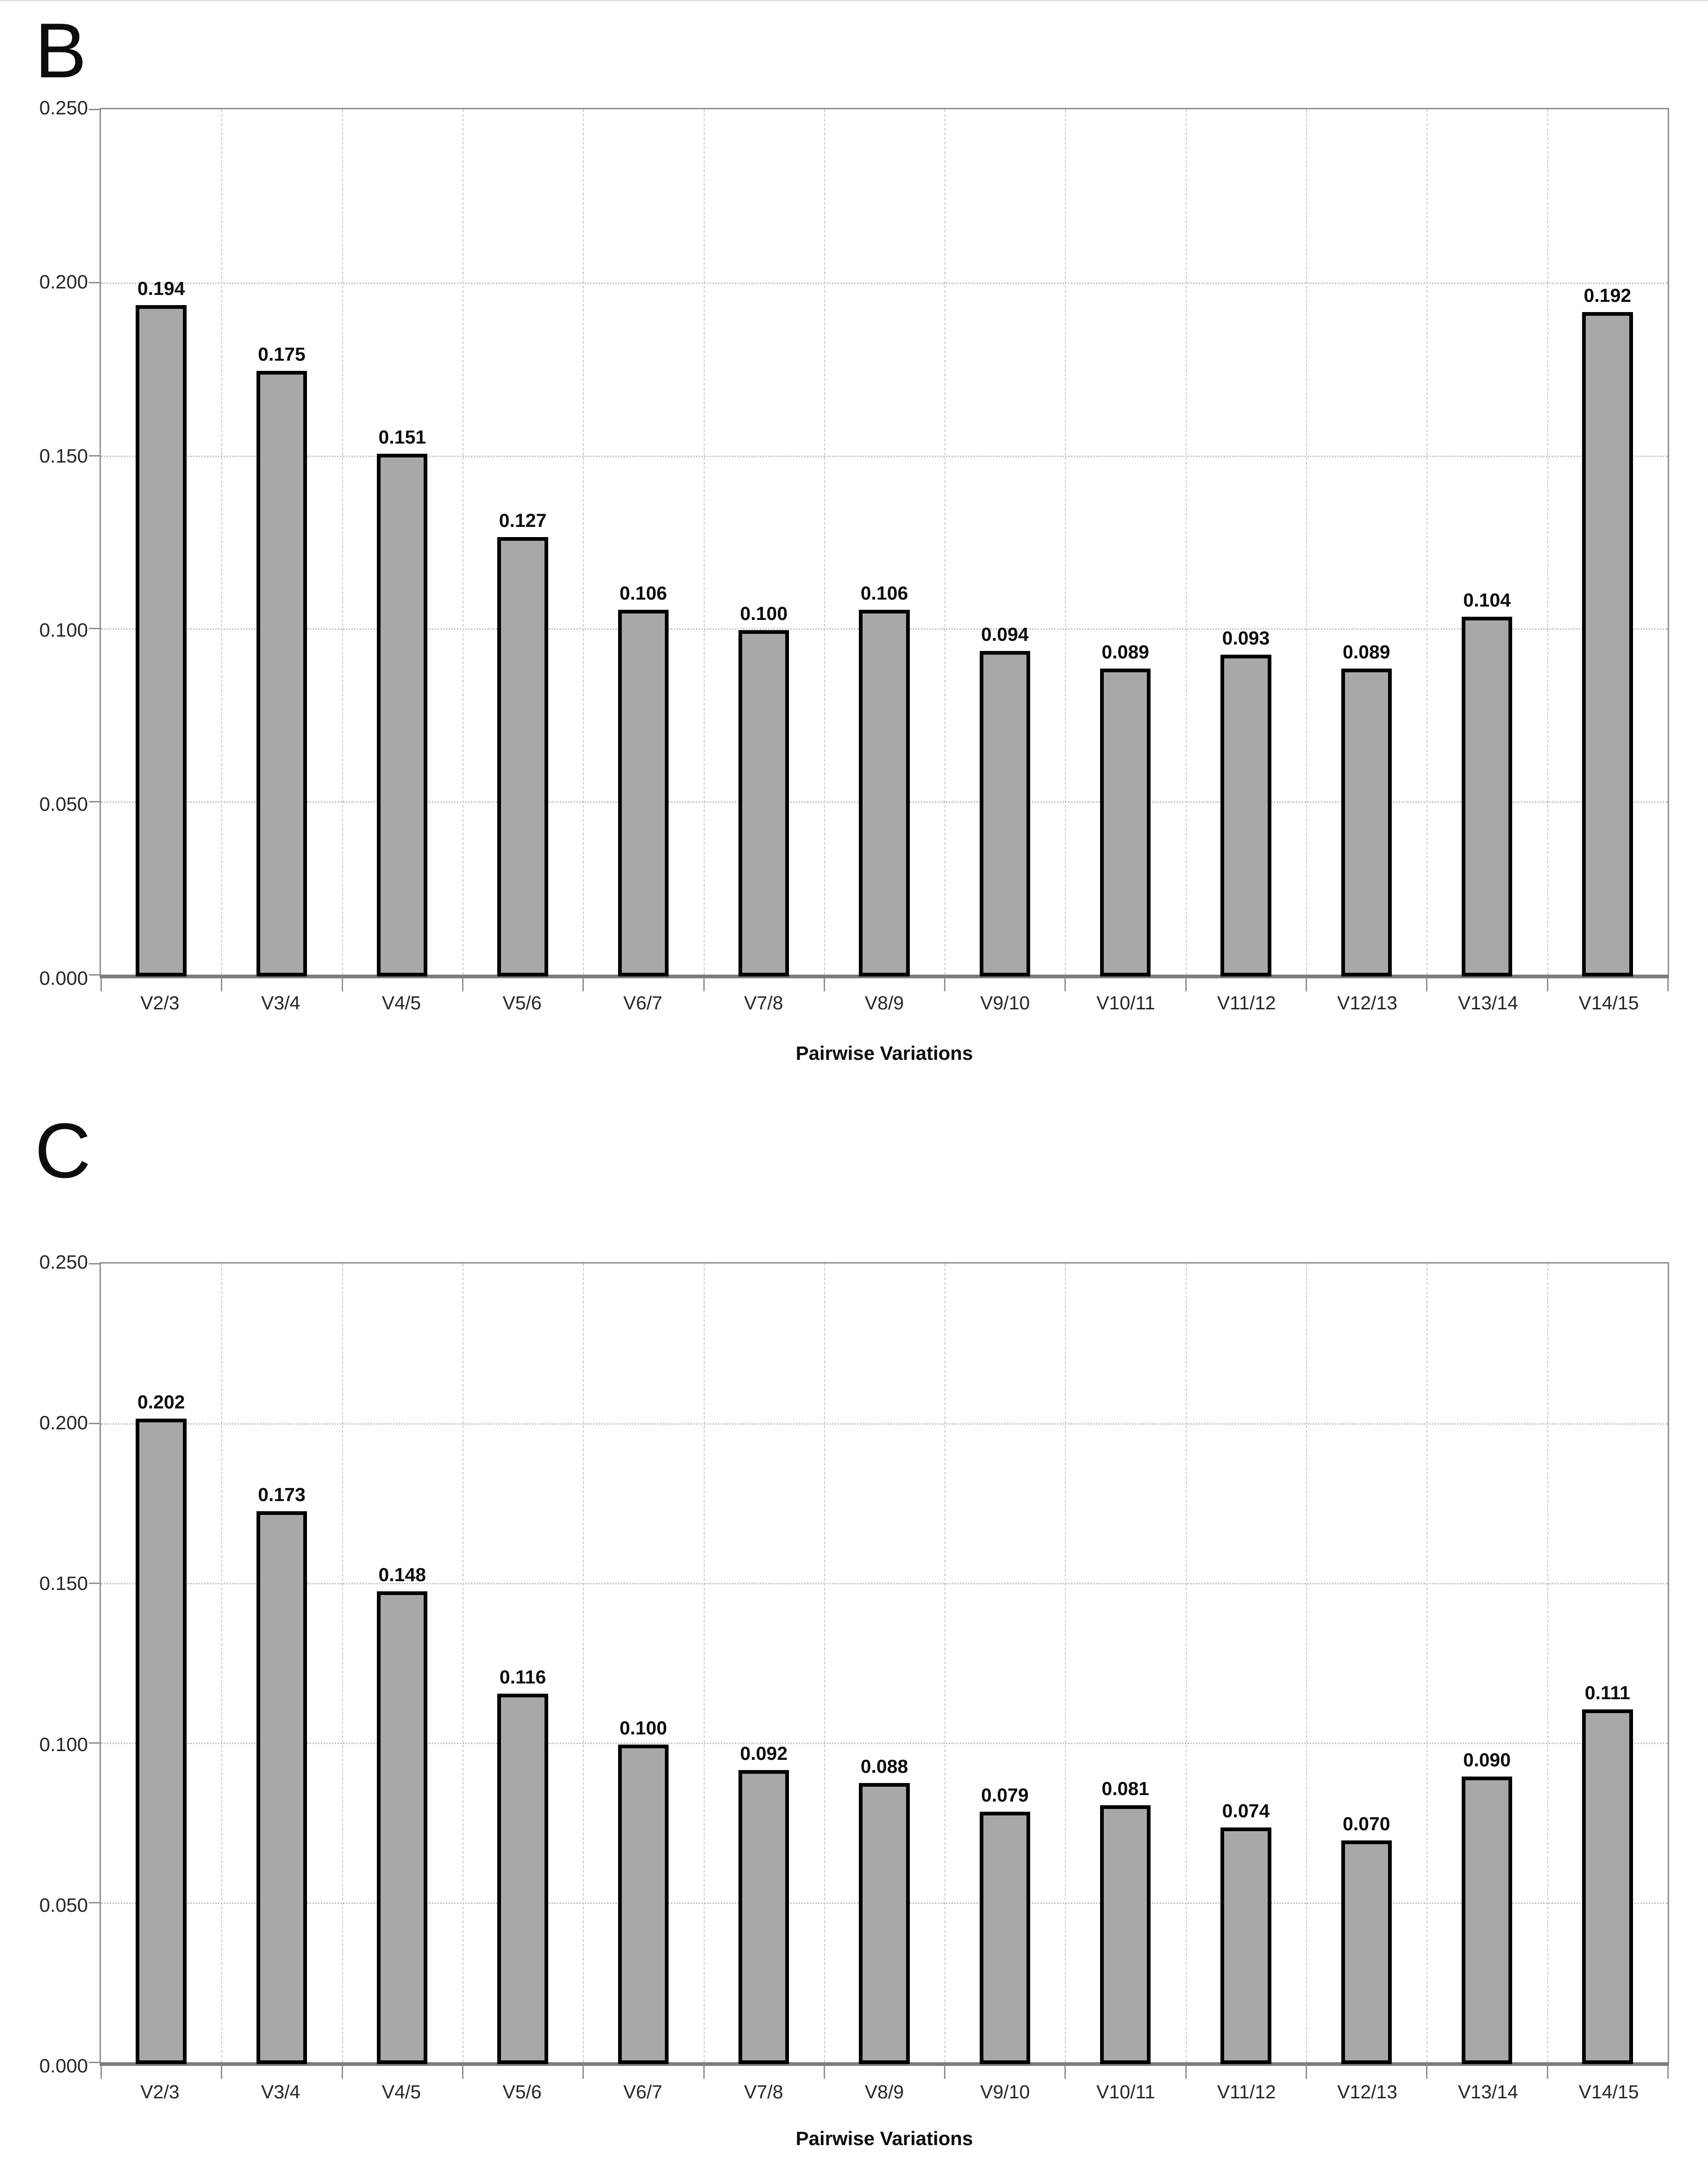 Image resolution: width=1708 pixels, height=2165 pixels. What do you see at coordinates (643, 543) in the screenshot?
I see `bar-group-V6/7: 0.106` at bounding box center [643, 543].